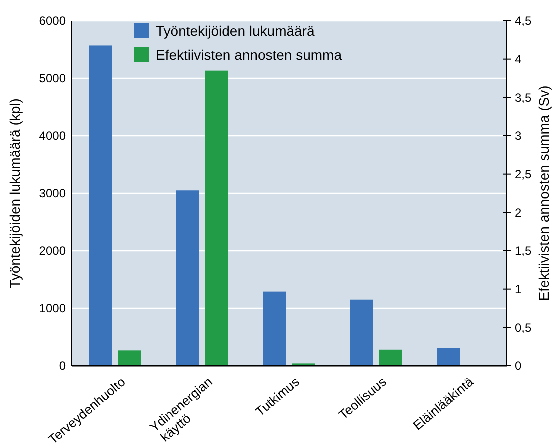 This screenshot has width=560, height=448. What do you see at coordinates (523, 97) in the screenshot?
I see `y2-tick-label: 3,5` at bounding box center [523, 97].